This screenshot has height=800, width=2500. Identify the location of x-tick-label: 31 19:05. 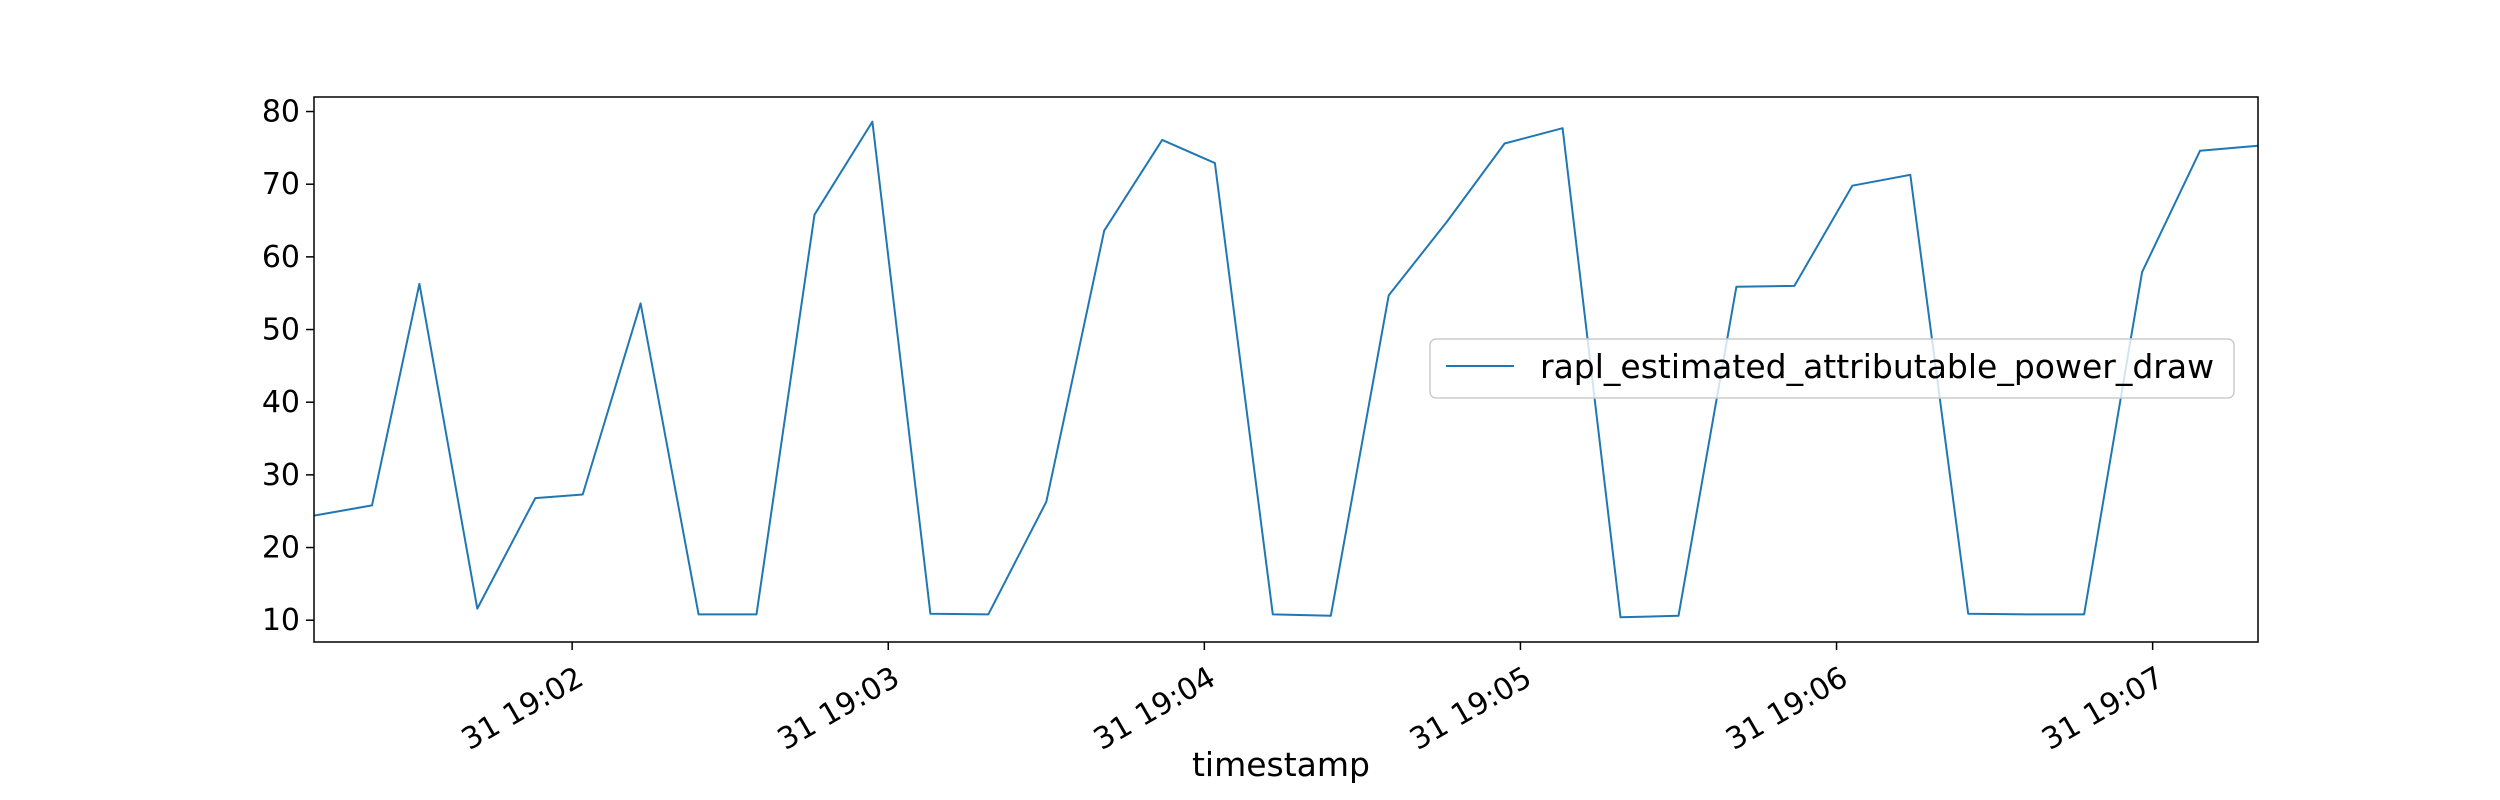
(1471, 708).